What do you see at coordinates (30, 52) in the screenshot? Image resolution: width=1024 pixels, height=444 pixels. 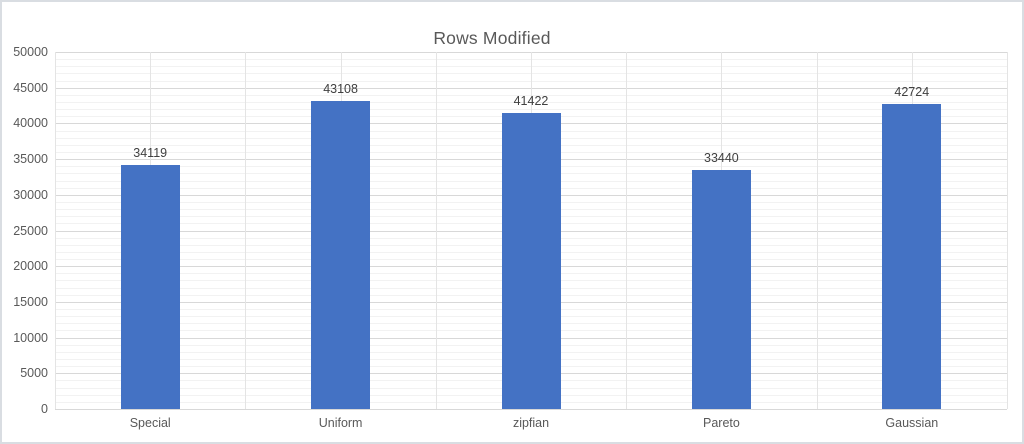 I see `y-tick-label: 50000` at bounding box center [30, 52].